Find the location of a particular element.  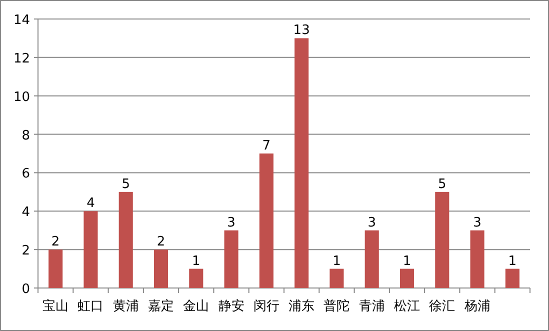

x-tick-label: 黄浦 is located at coordinates (125, 306).